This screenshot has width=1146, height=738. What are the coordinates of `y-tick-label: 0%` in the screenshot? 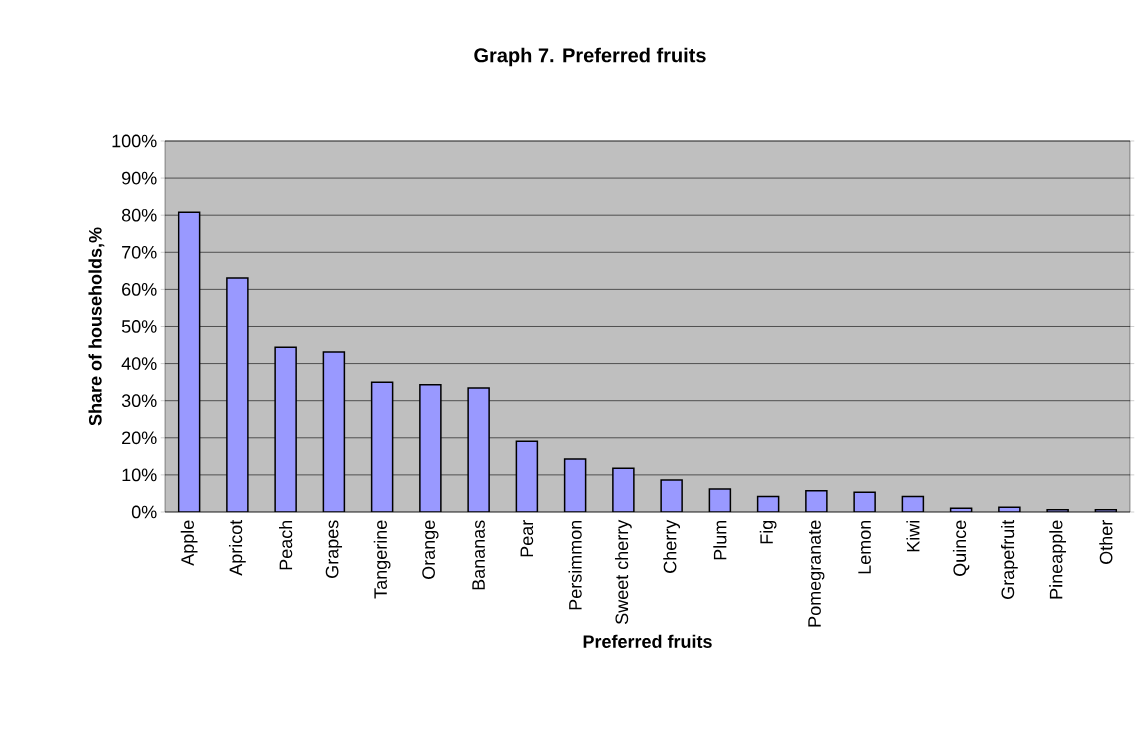 It's located at (144, 512).